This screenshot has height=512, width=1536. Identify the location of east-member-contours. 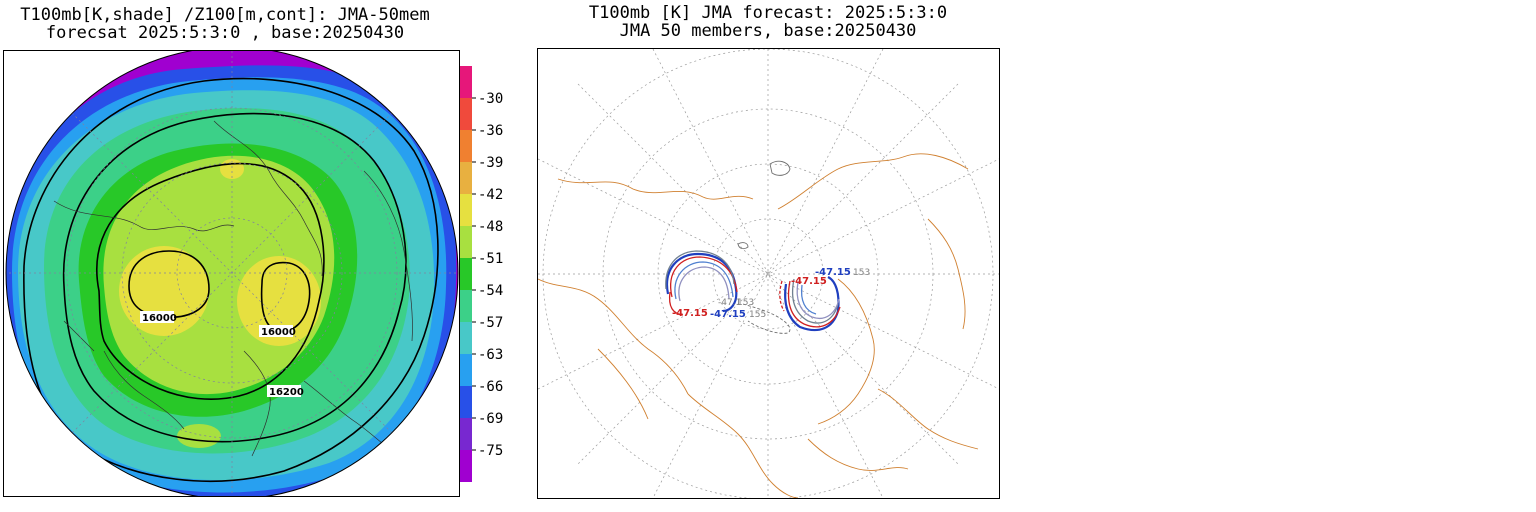
(810, 304).